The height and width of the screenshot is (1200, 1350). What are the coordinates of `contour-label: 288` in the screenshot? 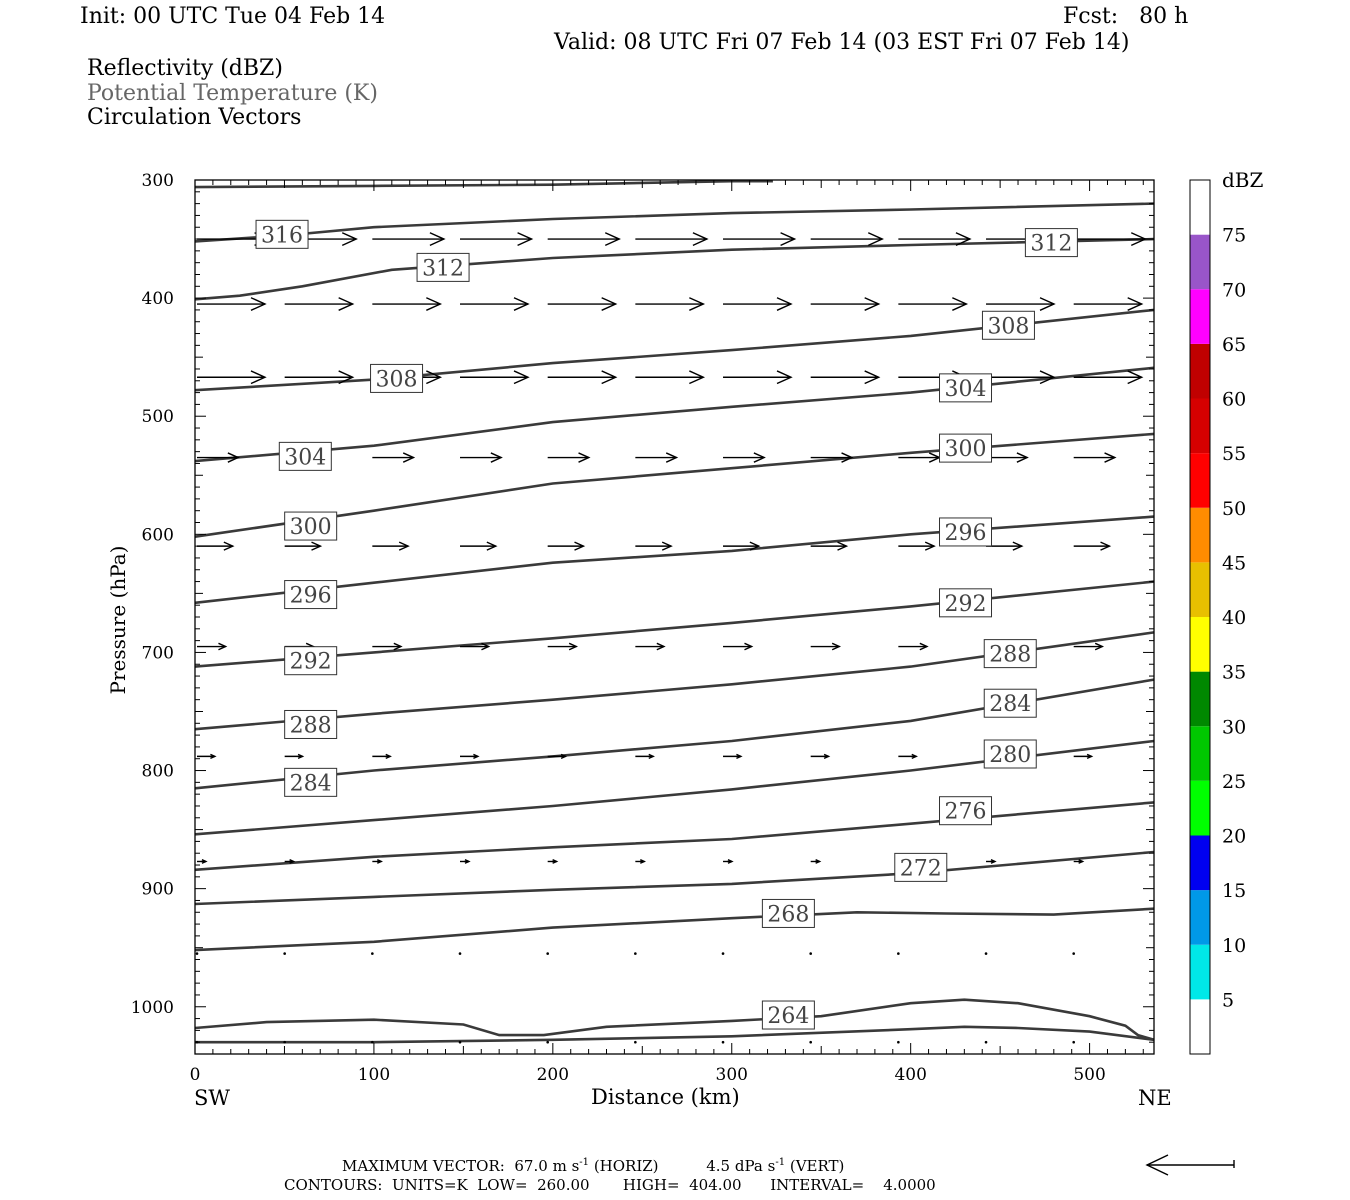 It's located at (311, 724).